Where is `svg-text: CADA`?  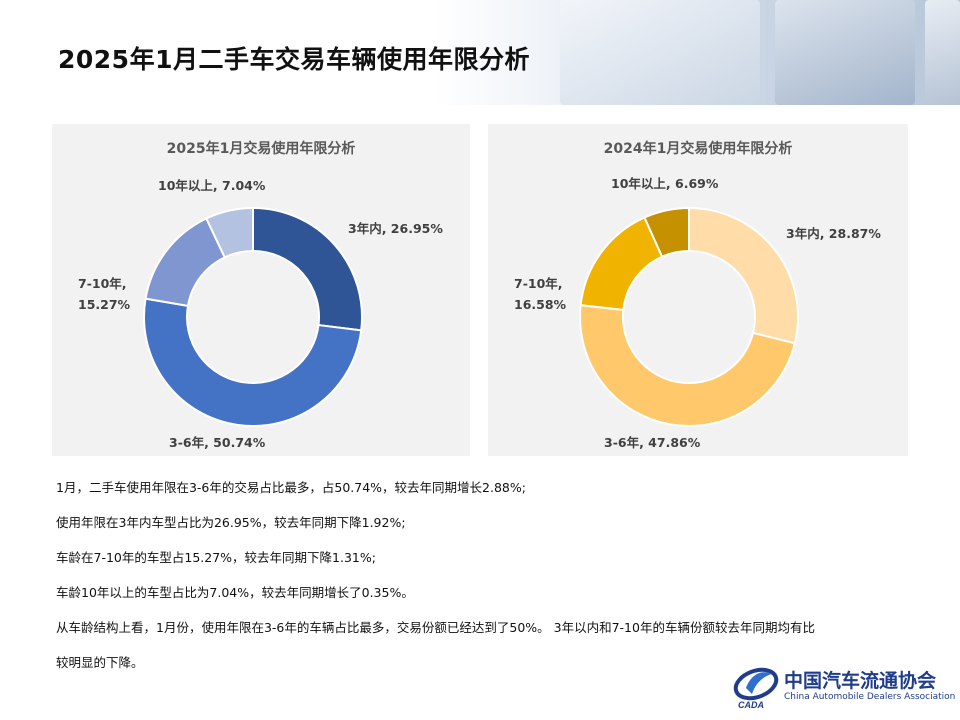 svg-text: CADA is located at coordinates (751, 705).